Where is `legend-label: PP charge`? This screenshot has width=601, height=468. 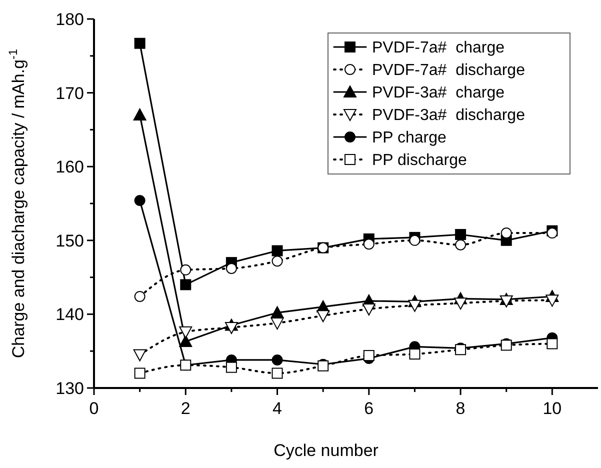 legend-label: PP charge is located at coordinates (409, 138).